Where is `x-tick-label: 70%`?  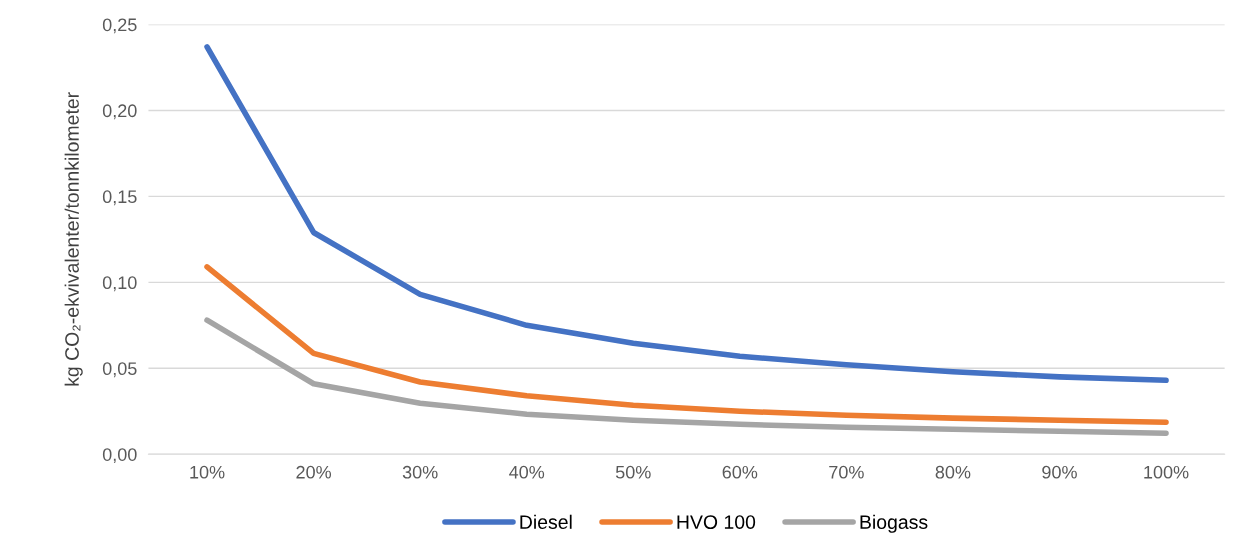
x-tick-label: 70% is located at coordinates (846, 472).